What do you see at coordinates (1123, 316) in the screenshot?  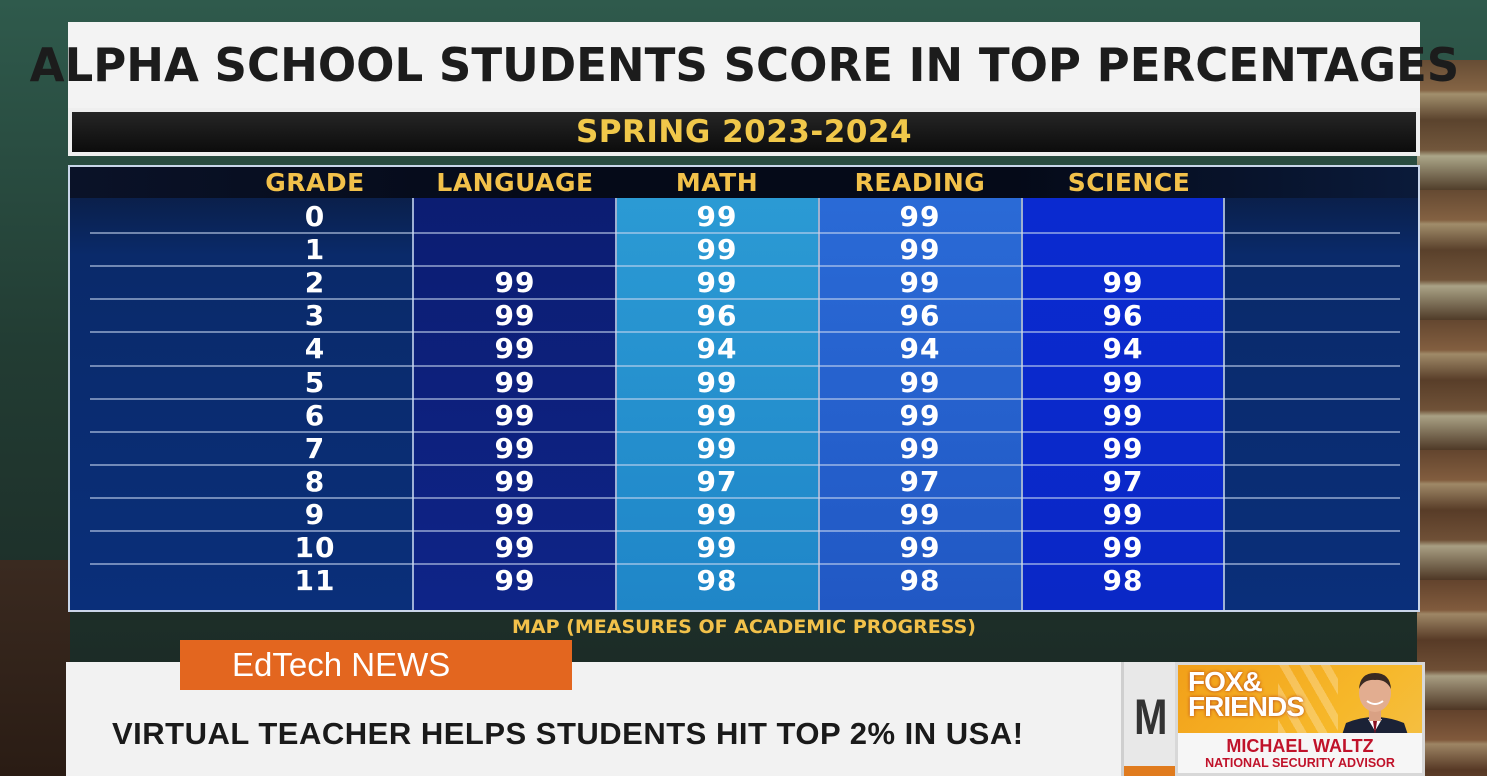 I see `cell-science: 96` at bounding box center [1123, 316].